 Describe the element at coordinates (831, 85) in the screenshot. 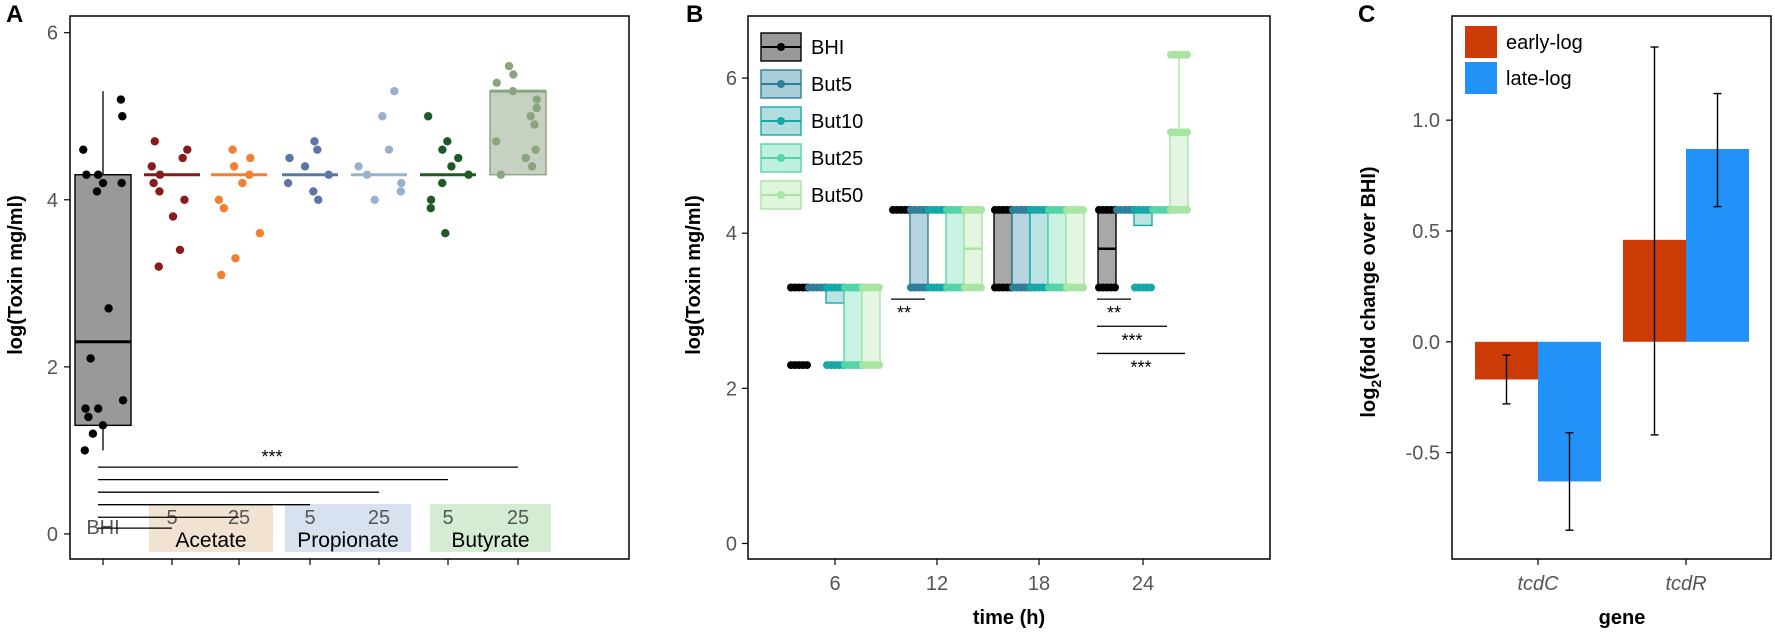

I see `legend-label-b: But5` at that location.